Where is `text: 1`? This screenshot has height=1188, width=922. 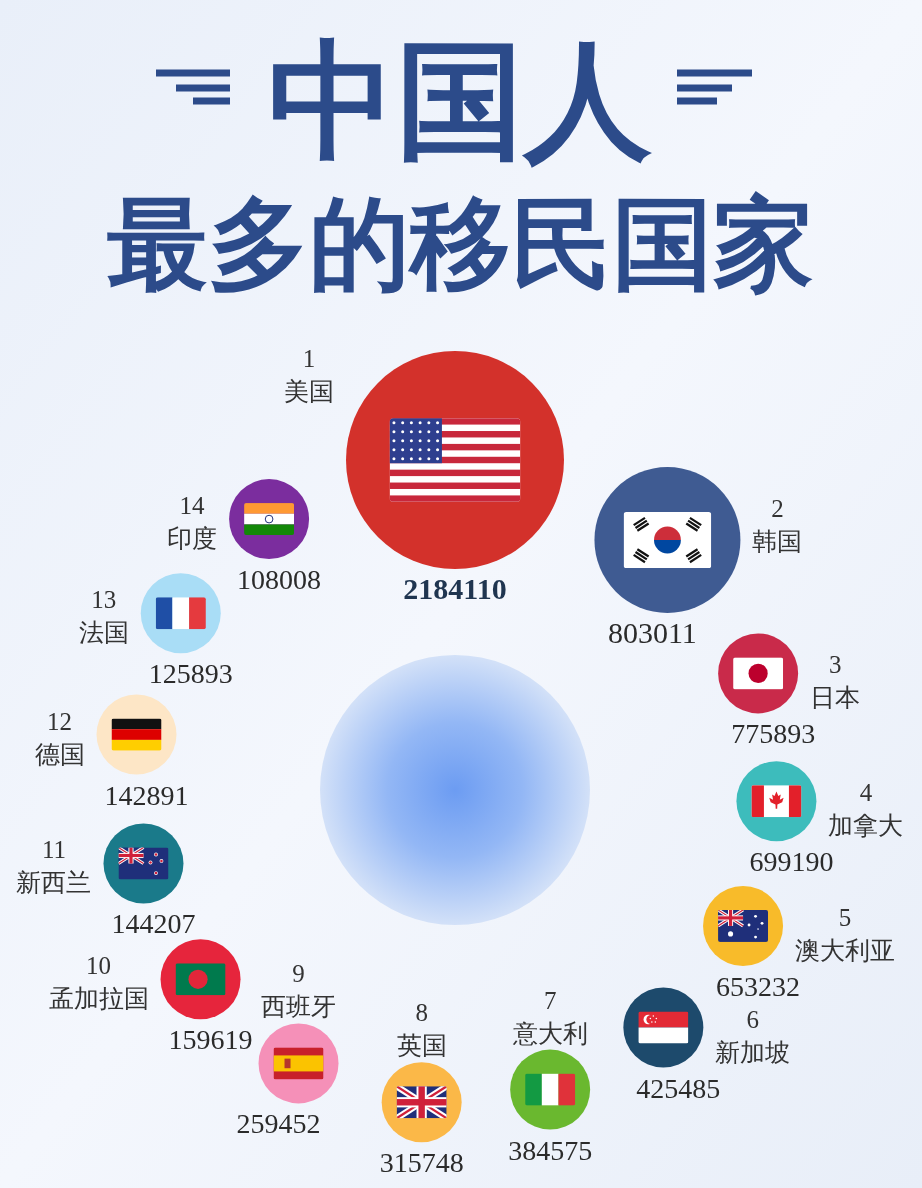 text: 1 is located at coordinates (309, 359).